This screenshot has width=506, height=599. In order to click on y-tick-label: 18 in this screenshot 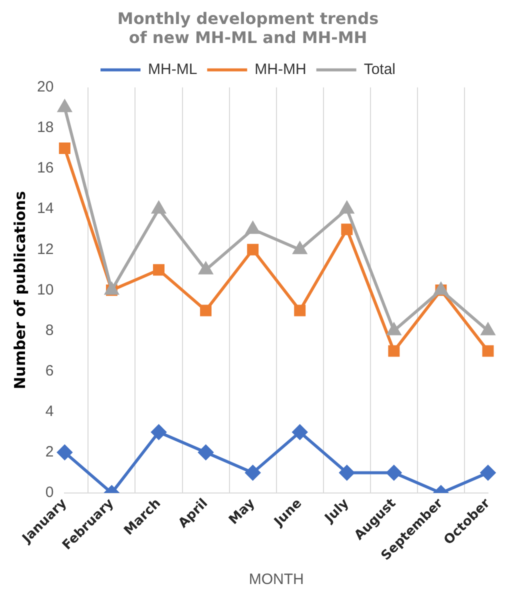, I will do `click(45, 127)`.